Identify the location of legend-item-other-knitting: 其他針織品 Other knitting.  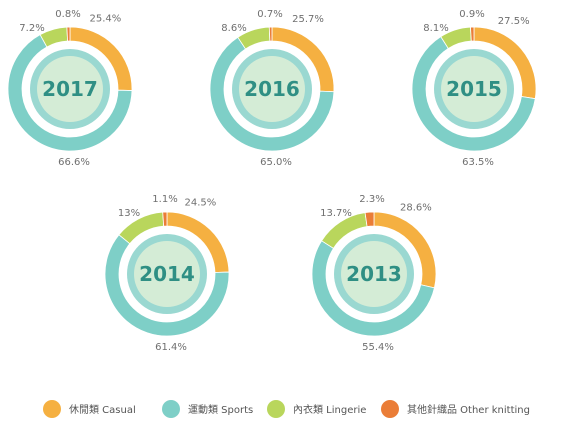
(455, 409).